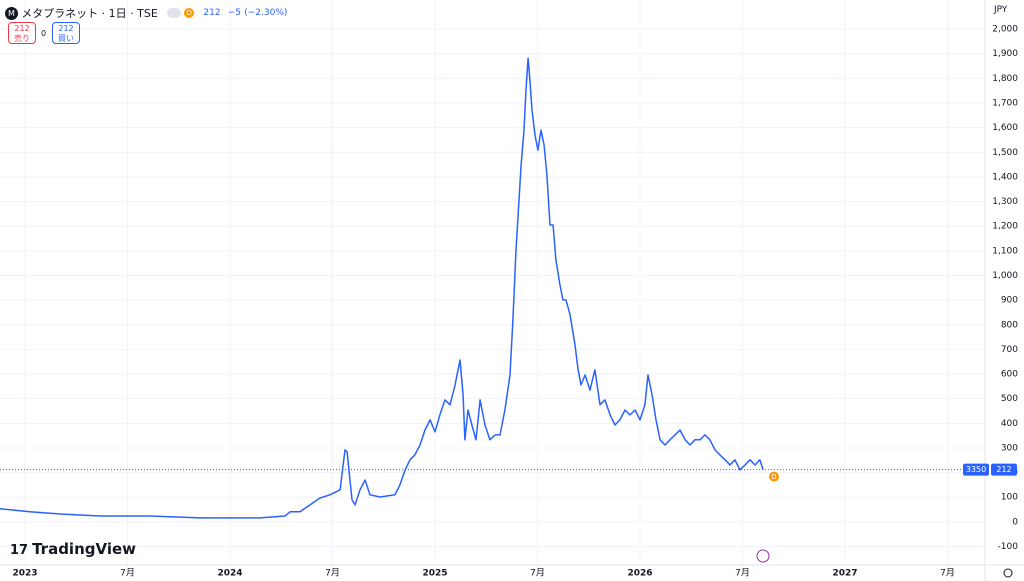  I want to click on y-tick-label: -100, so click(1008, 547).